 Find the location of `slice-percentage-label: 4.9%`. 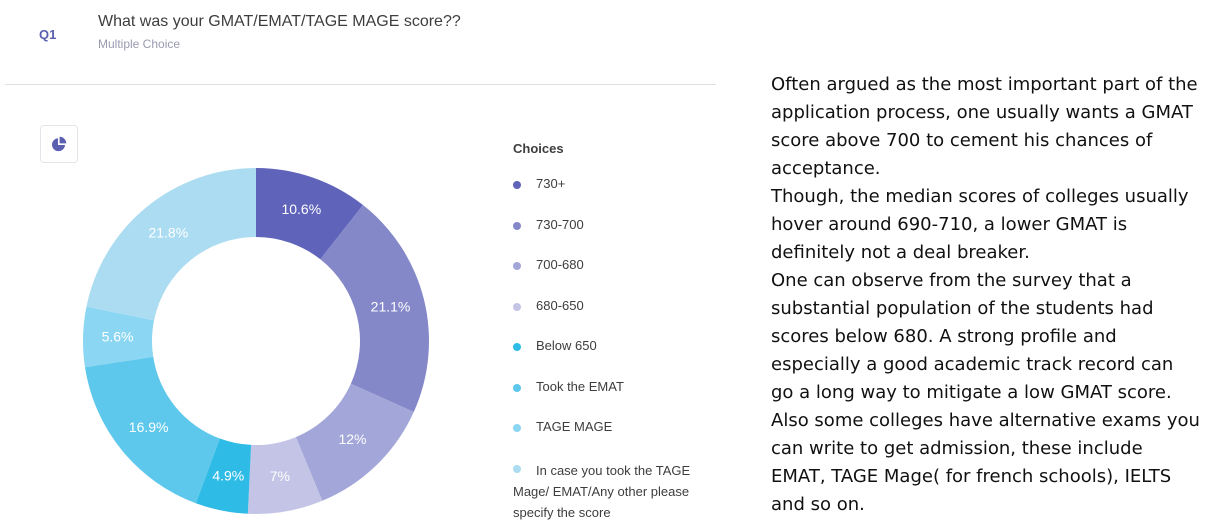

slice-percentage-label: 4.9% is located at coordinates (228, 475).